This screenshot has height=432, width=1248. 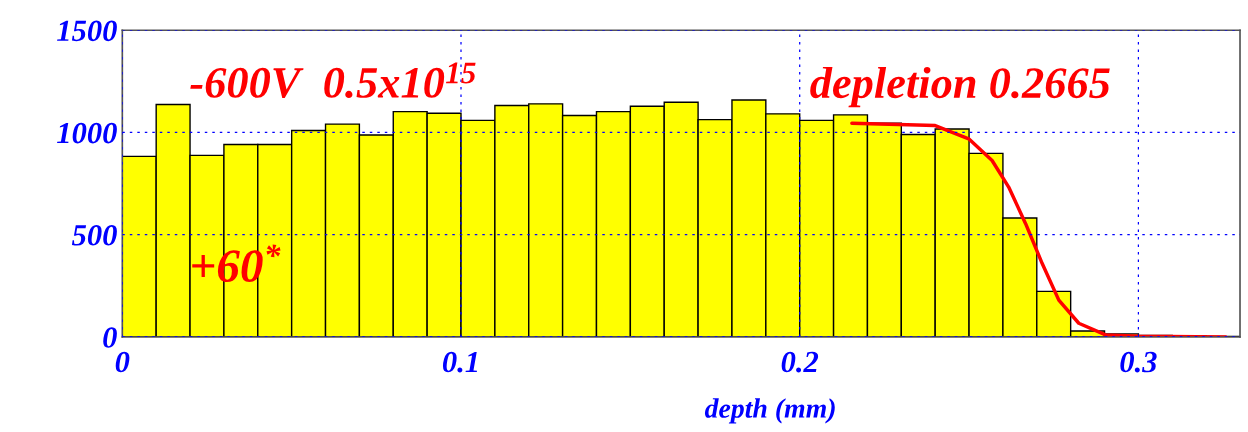 I want to click on x-tick-label: 0.3, so click(x=1138, y=362).